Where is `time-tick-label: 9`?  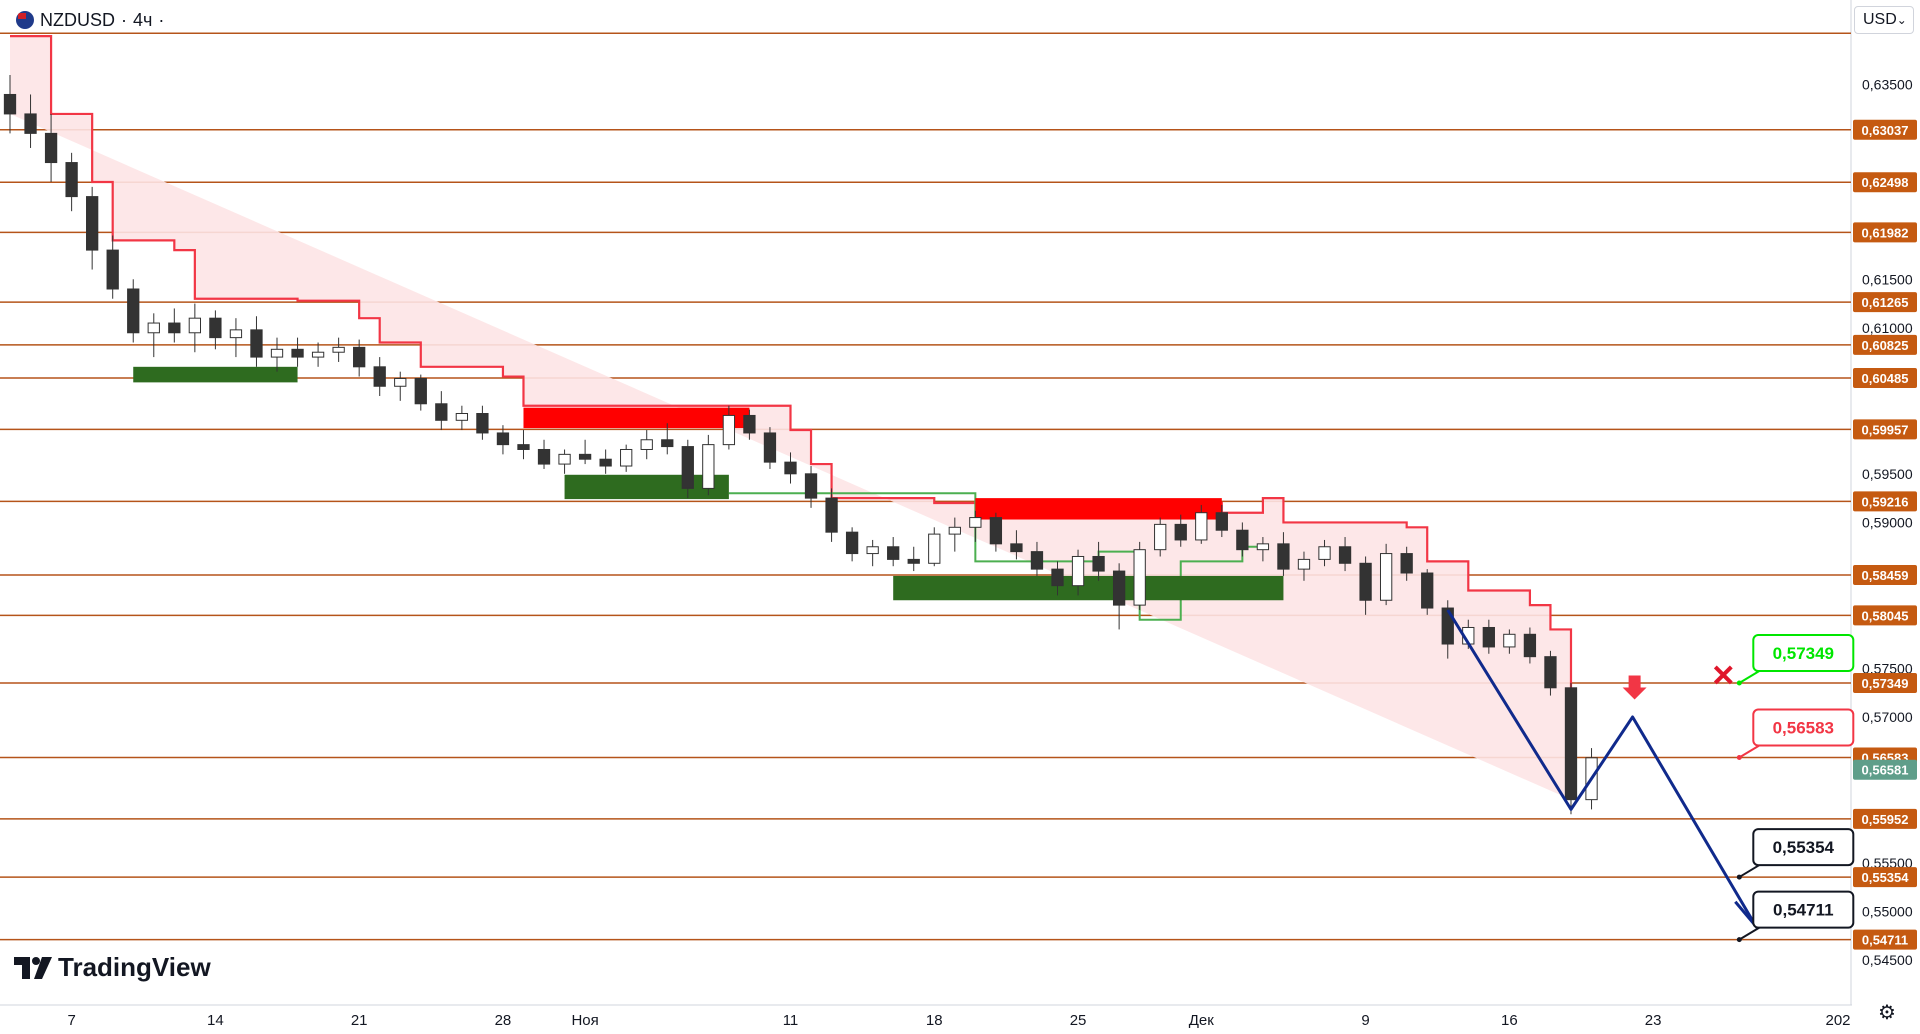
time-tick-label: 9 is located at coordinates (1365, 1020).